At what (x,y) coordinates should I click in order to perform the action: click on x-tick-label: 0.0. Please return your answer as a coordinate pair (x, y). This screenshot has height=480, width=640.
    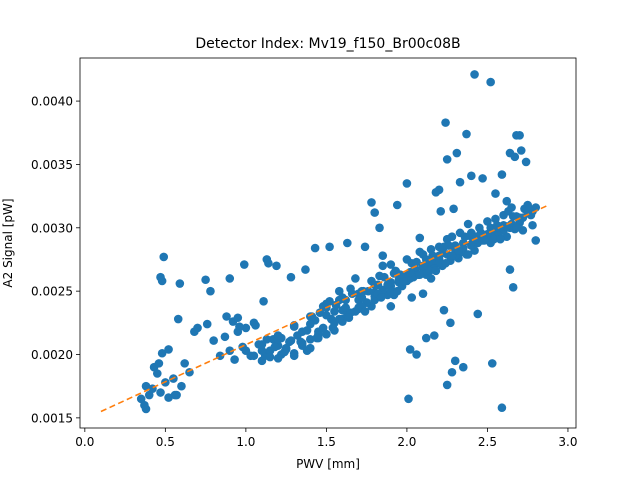
    Looking at the image, I should click on (84, 442).